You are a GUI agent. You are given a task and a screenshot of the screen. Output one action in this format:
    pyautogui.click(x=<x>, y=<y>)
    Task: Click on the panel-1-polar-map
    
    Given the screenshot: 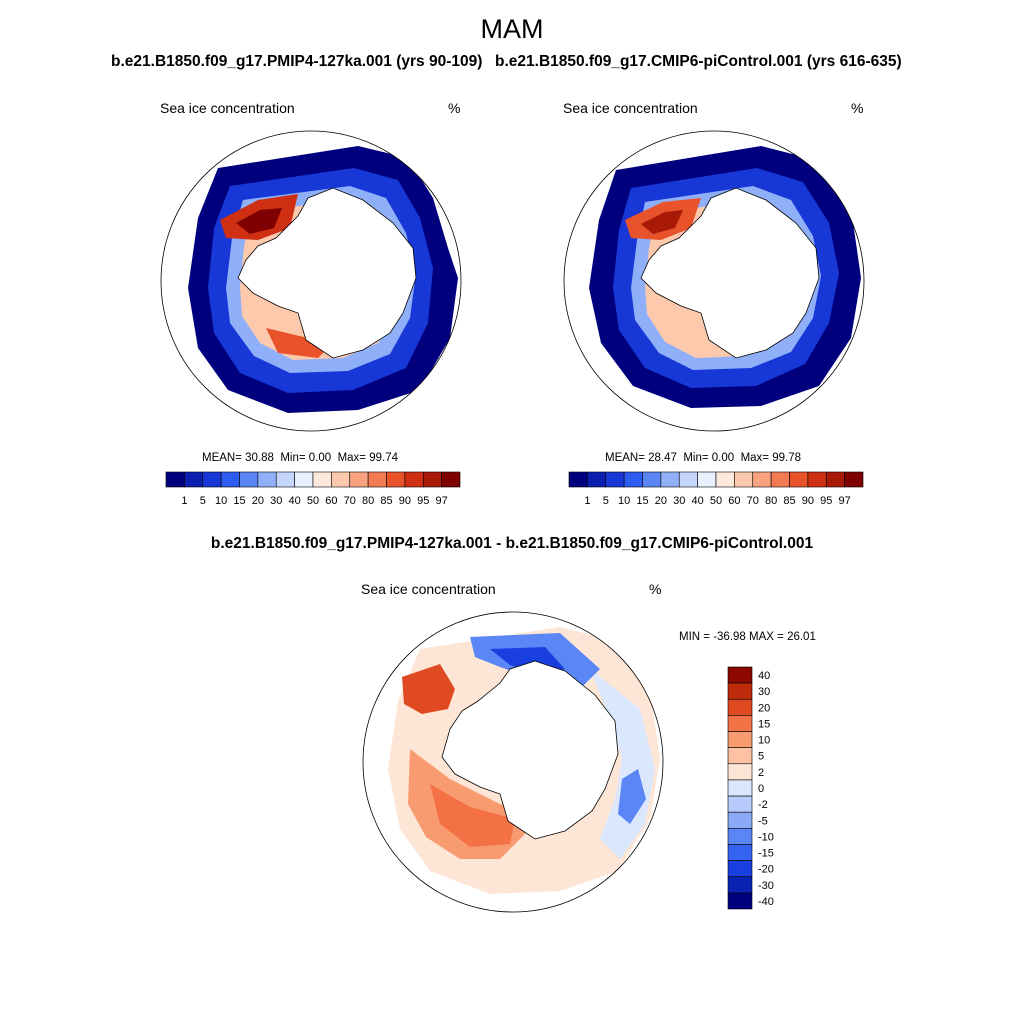 What is the action you would take?
    pyautogui.click(x=311, y=281)
    